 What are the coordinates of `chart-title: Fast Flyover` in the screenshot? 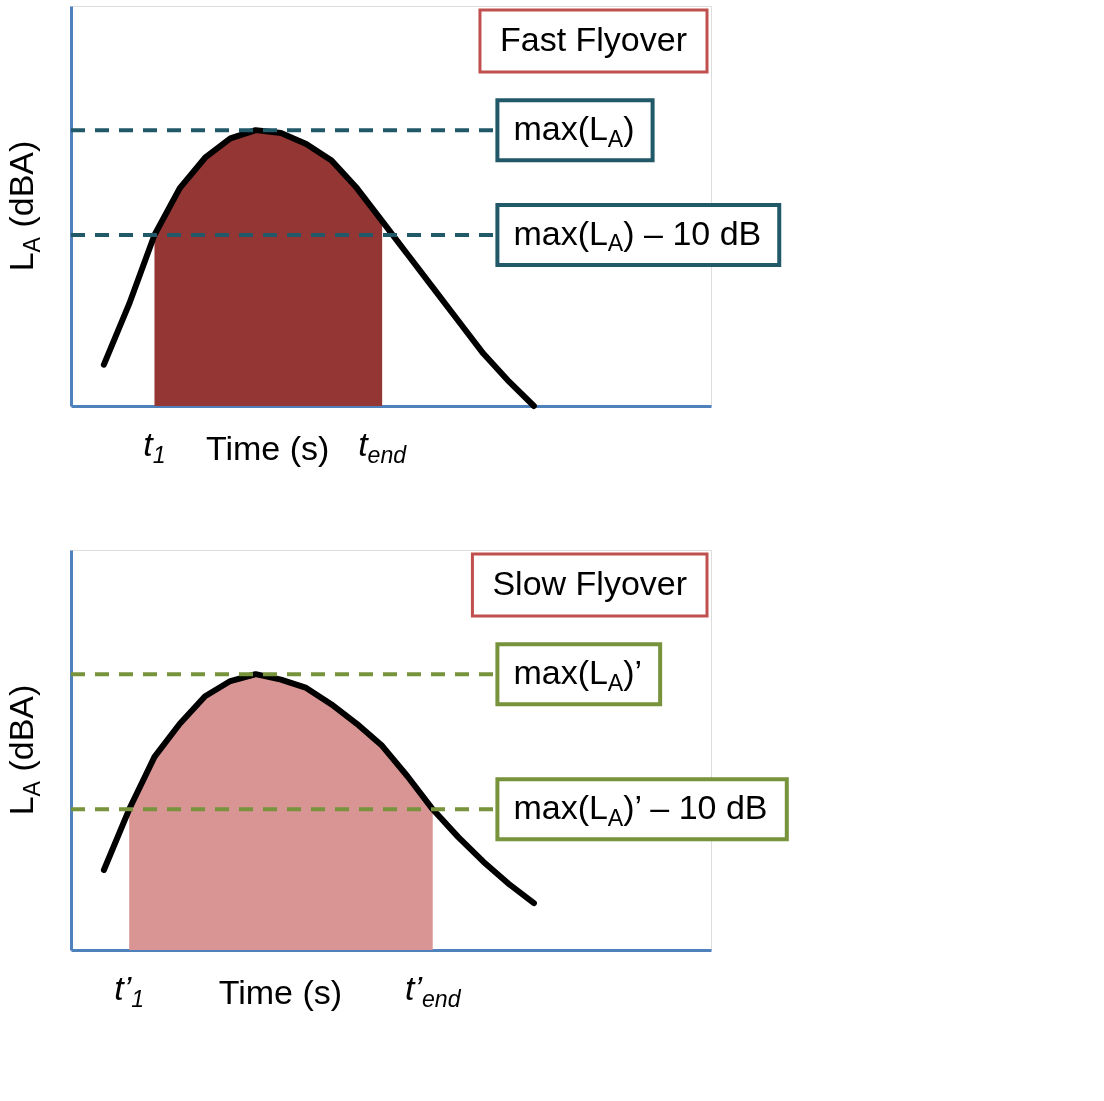 It's located at (593, 39).